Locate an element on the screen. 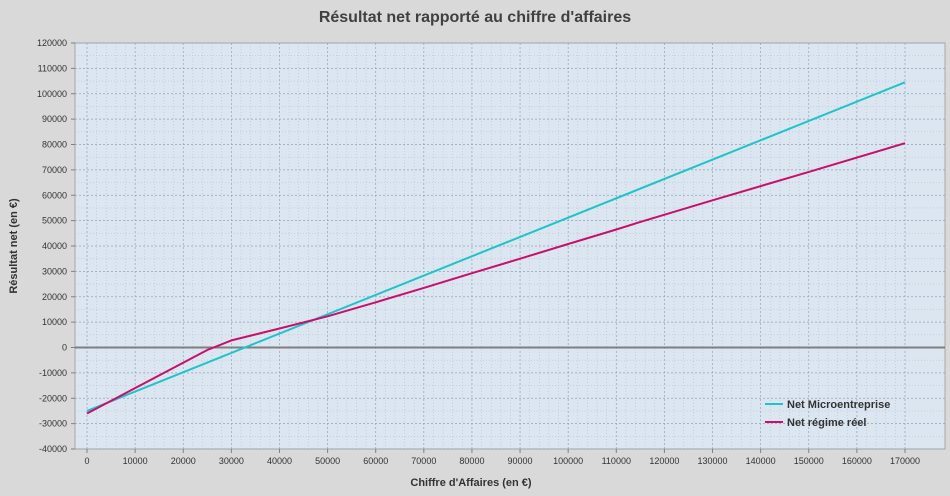 This screenshot has height=496, width=950. x-tick-label: 170000 is located at coordinates (905, 461).